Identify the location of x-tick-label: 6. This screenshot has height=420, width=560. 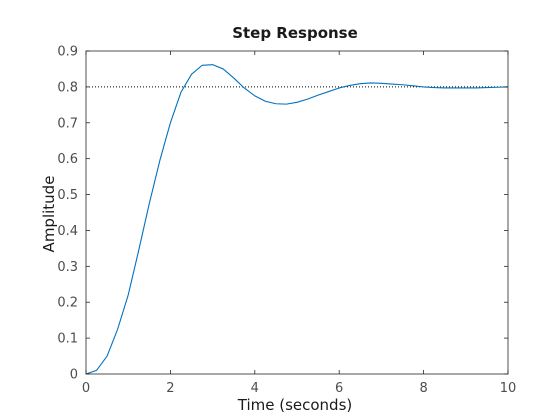
(339, 388).